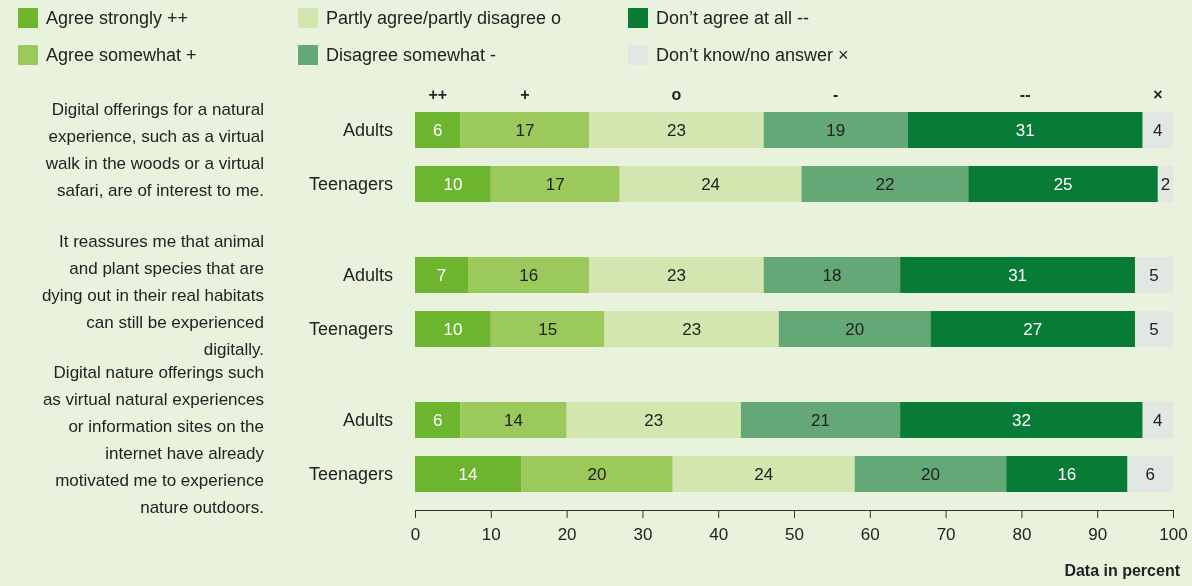  Describe the element at coordinates (870, 534) in the screenshot. I see `x-tick-label: 60` at that location.